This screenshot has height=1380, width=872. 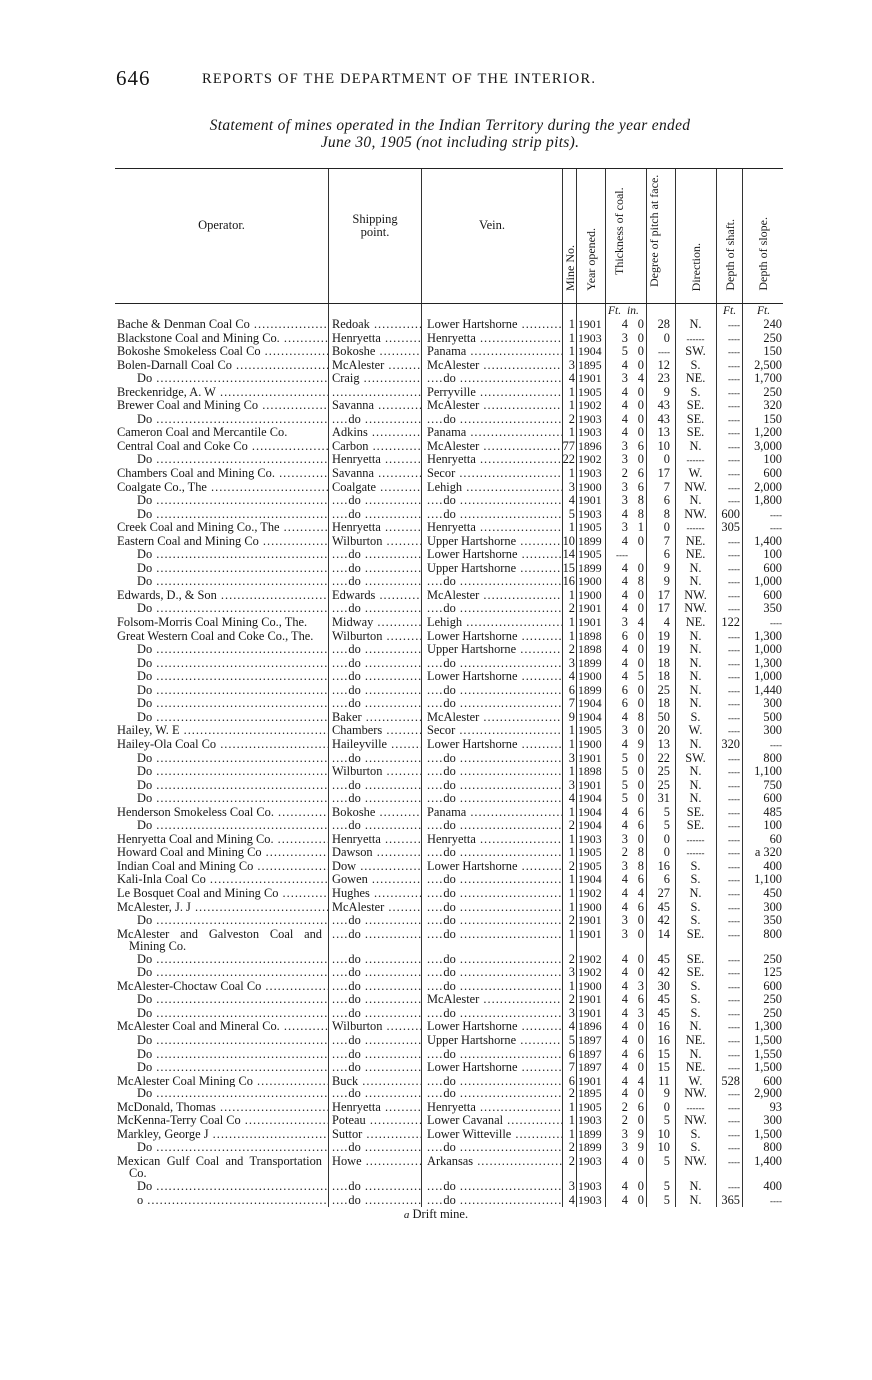 What do you see at coordinates (666, 555) in the screenshot?
I see `cell-pitch: 6` at bounding box center [666, 555].